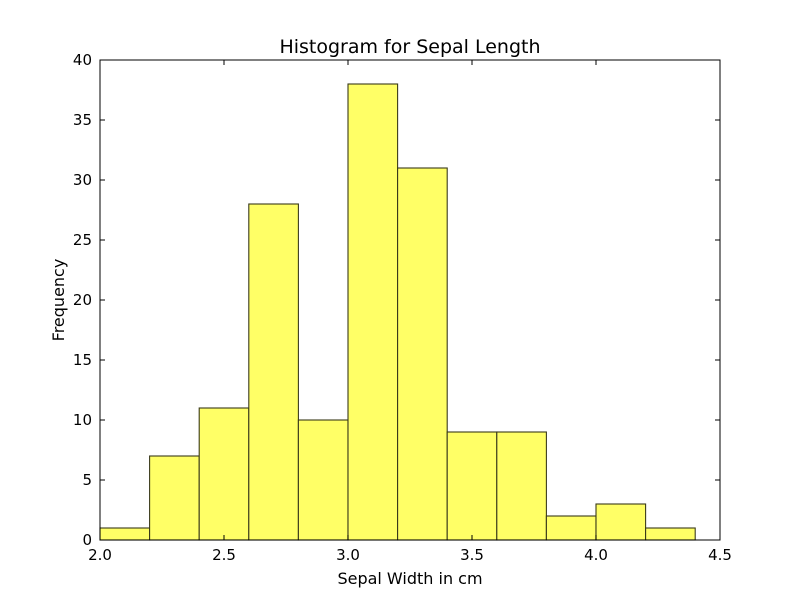 Image resolution: width=800 pixels, height=600 pixels. What do you see at coordinates (82, 420) in the screenshot?
I see `y-tick-label-2: 10` at bounding box center [82, 420].